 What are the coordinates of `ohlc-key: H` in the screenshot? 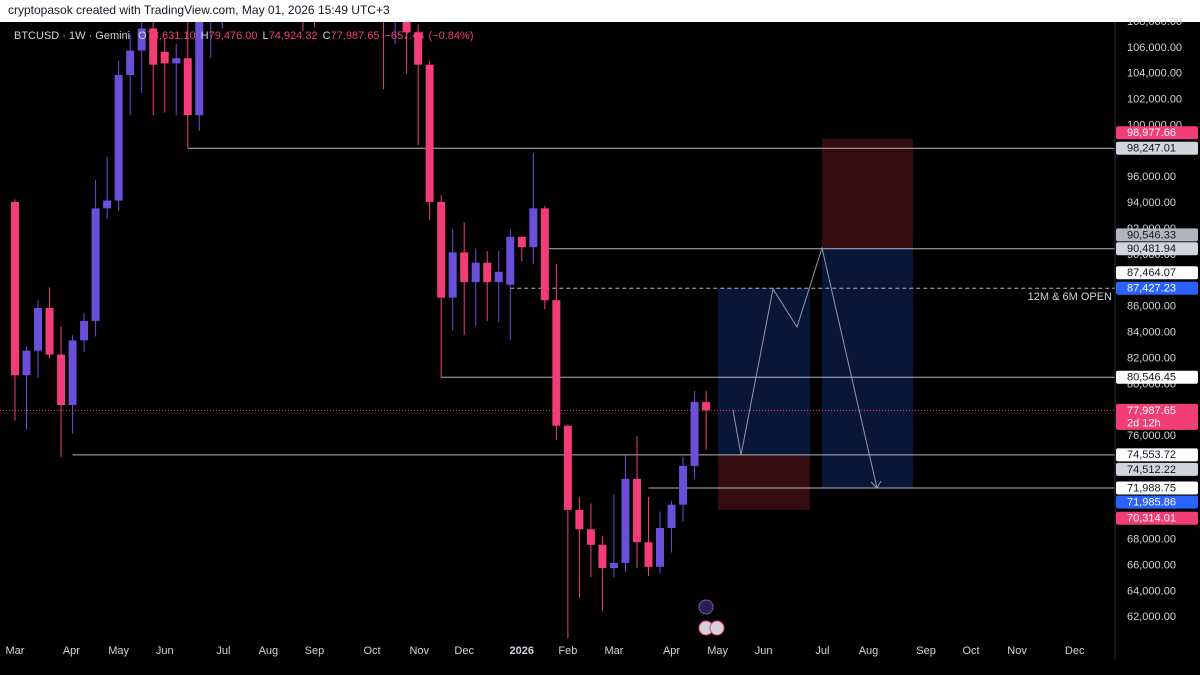 It's located at (205, 36).